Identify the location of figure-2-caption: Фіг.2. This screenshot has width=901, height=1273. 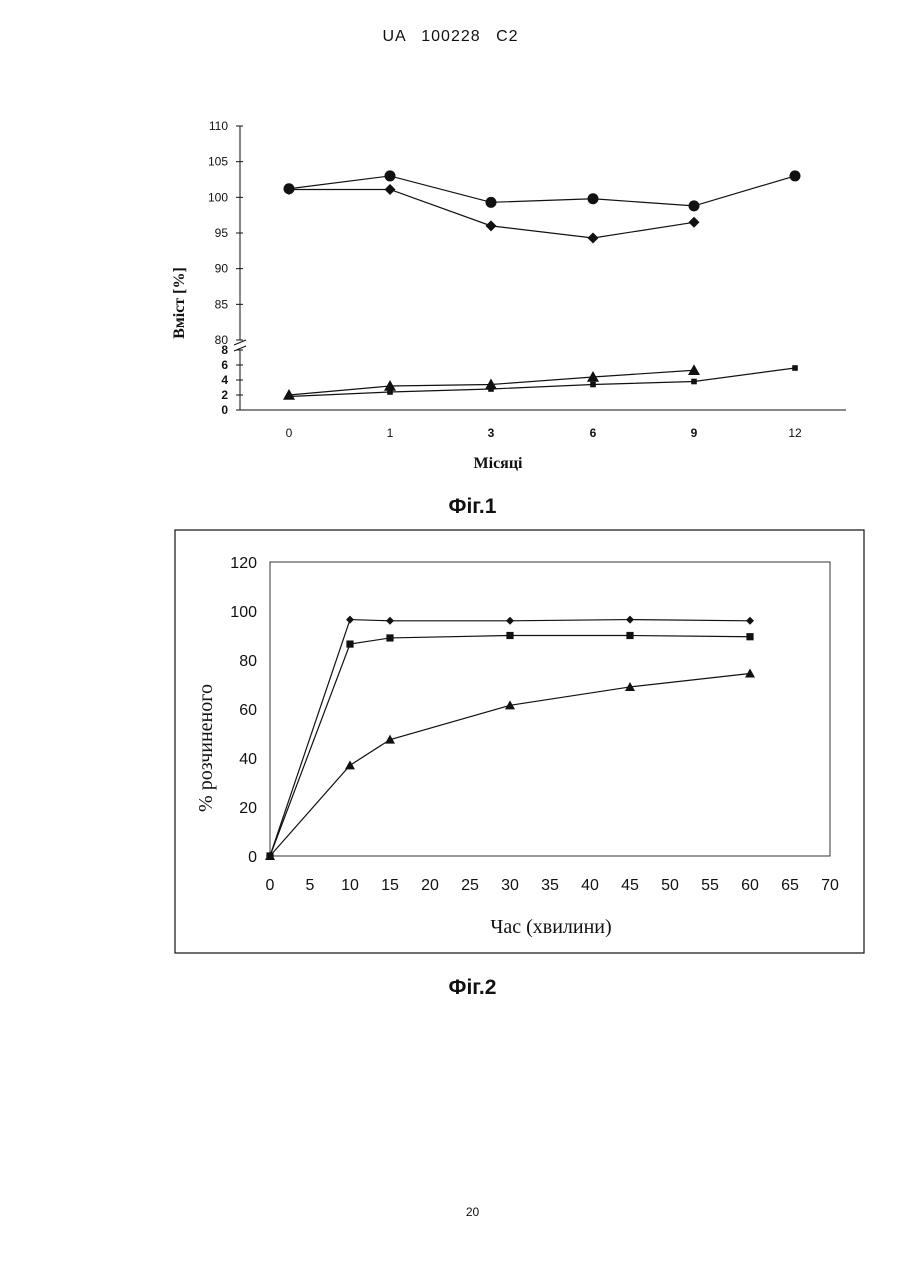
(450, 988).